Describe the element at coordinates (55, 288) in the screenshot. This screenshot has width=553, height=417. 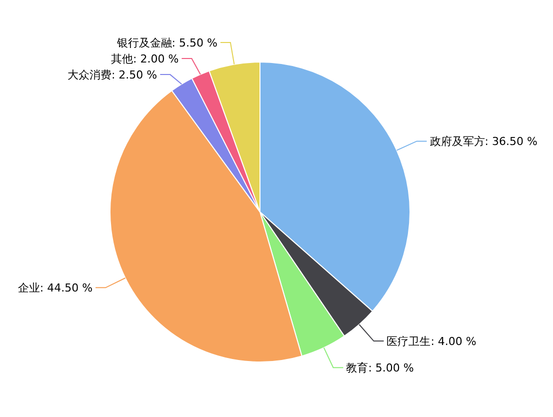
I see `slice-label: 企业: 44.50 %` at that location.